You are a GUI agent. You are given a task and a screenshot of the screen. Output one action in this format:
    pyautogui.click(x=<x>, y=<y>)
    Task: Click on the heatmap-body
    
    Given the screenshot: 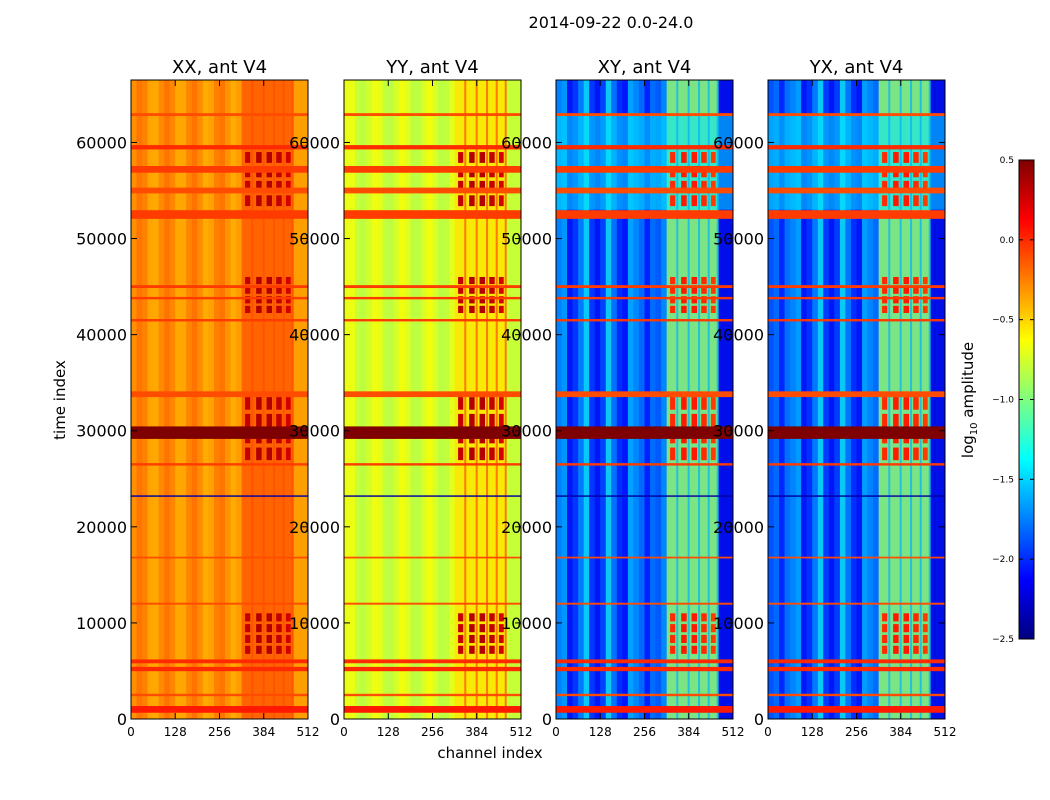 What is the action you would take?
    pyautogui.click(x=644, y=399)
    